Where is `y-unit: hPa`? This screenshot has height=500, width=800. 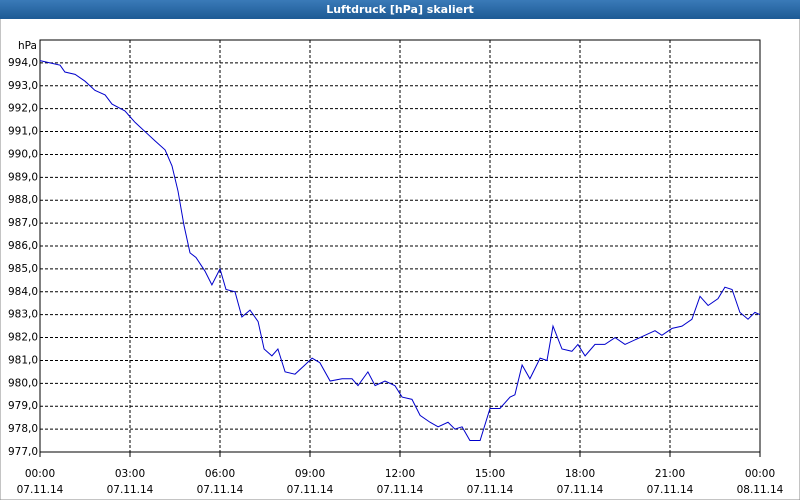
y-unit: hPa is located at coordinates (27, 46).